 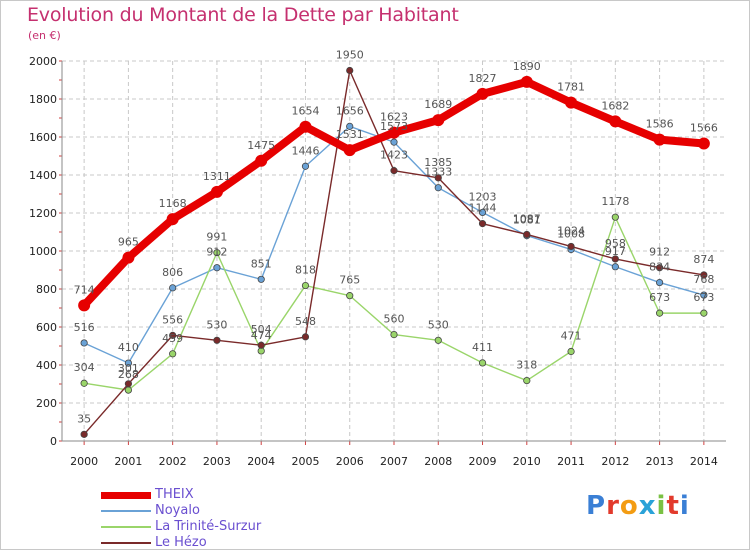 What do you see at coordinates (394, 155) in the screenshot?
I see `data-label: 1423` at bounding box center [394, 155].